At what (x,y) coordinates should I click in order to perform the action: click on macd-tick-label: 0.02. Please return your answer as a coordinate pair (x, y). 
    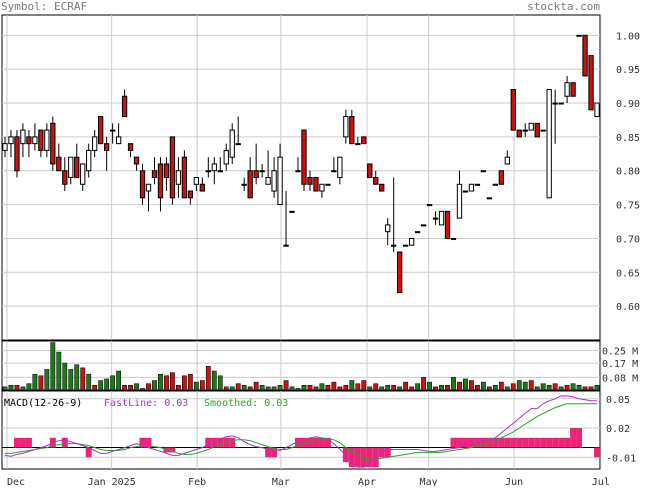
    Looking at the image, I should click on (618, 429).